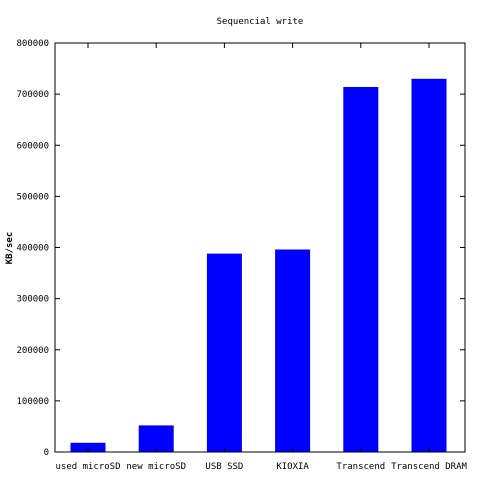 The width and height of the screenshot is (480, 480). Describe the element at coordinates (429, 467) in the screenshot. I see `x-tick-label: Transcend DRAM` at that location.